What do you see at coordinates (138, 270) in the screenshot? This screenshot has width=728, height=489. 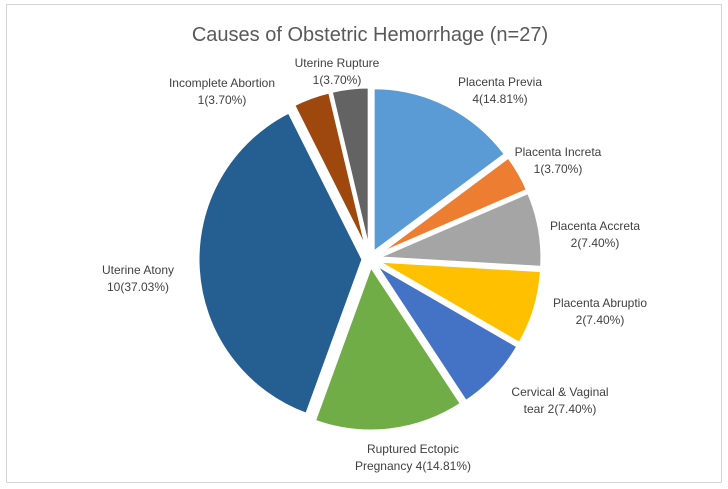 I see `slice-label-line: Uterine Atony` at bounding box center [138, 270].